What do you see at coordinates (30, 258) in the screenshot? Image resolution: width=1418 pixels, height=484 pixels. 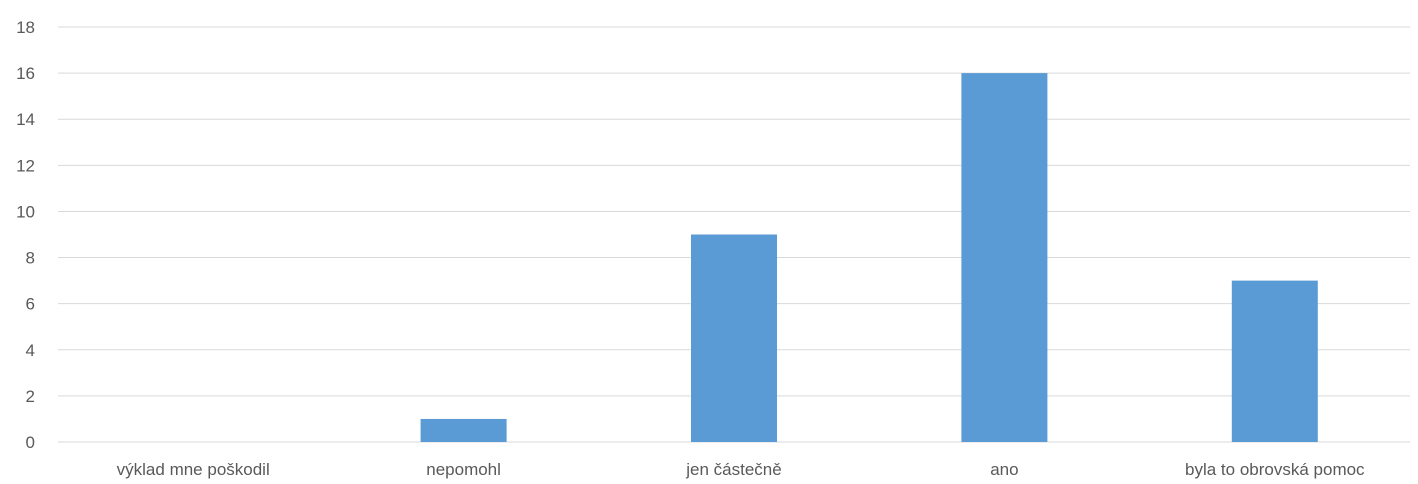 I see `y-tick-label: 8` at bounding box center [30, 258].